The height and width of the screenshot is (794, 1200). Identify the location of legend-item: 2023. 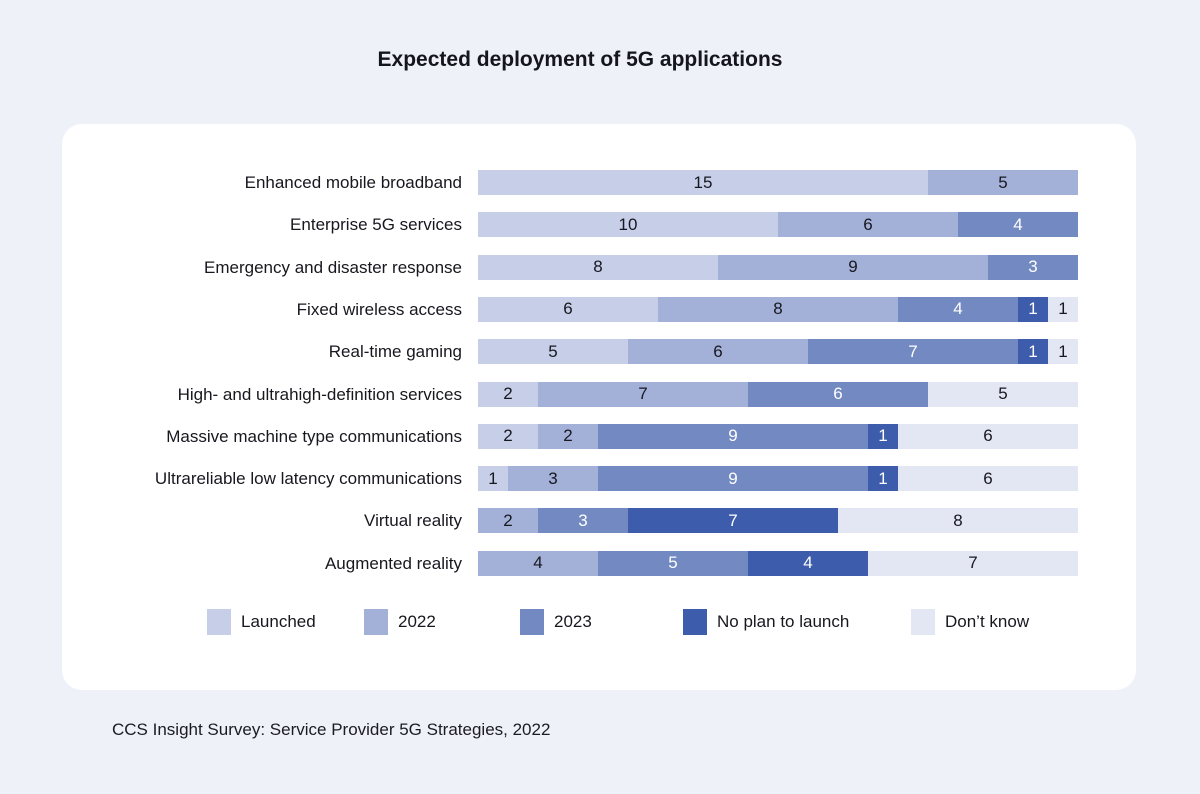
(556, 622).